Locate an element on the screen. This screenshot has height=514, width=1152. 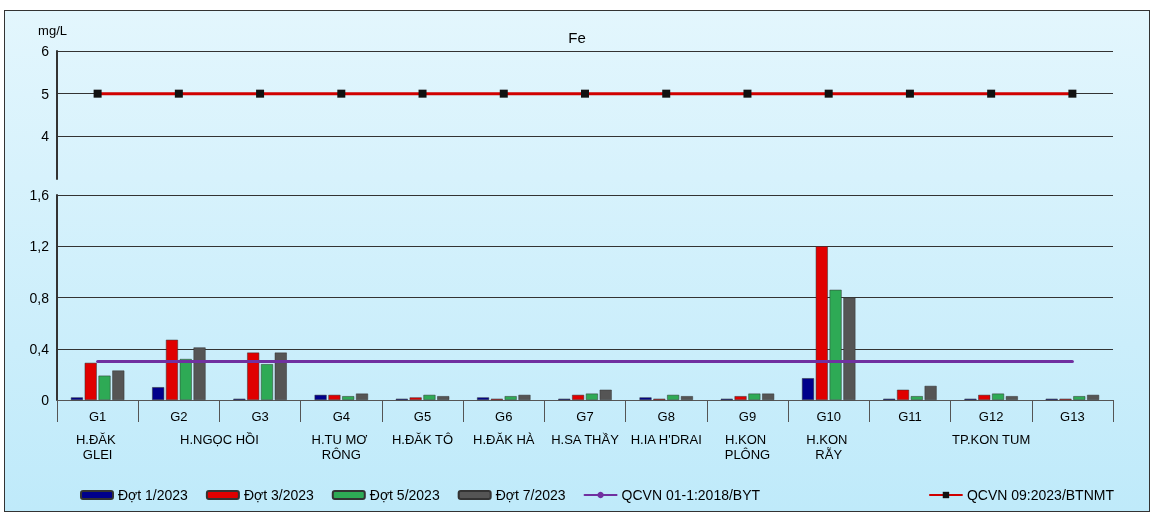
x-tick-label: G13 is located at coordinates (1072, 416).